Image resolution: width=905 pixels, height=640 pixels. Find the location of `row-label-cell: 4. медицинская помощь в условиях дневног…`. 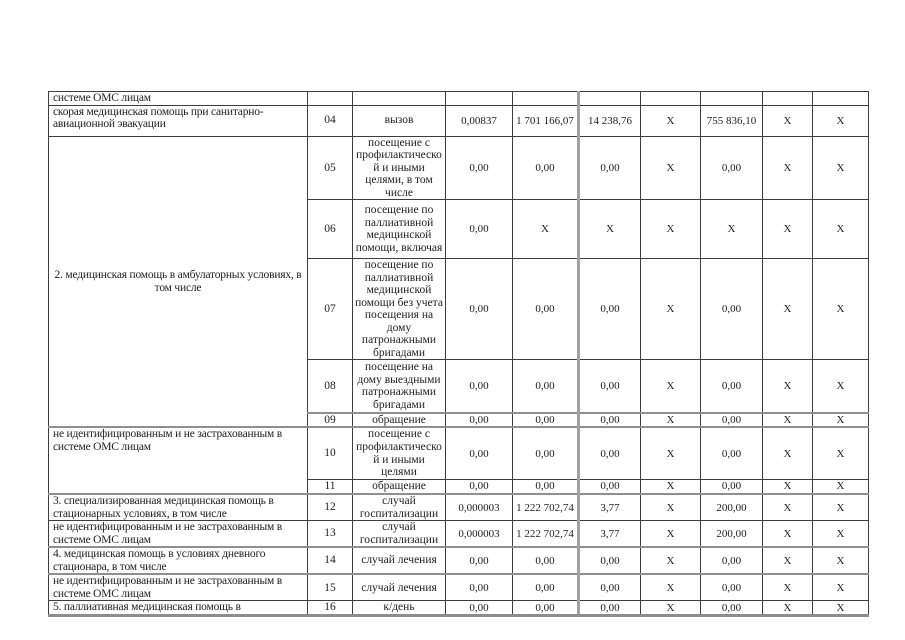

row-label-cell: 4. медицинская помощь в условиях дневног… is located at coordinates (178, 561).